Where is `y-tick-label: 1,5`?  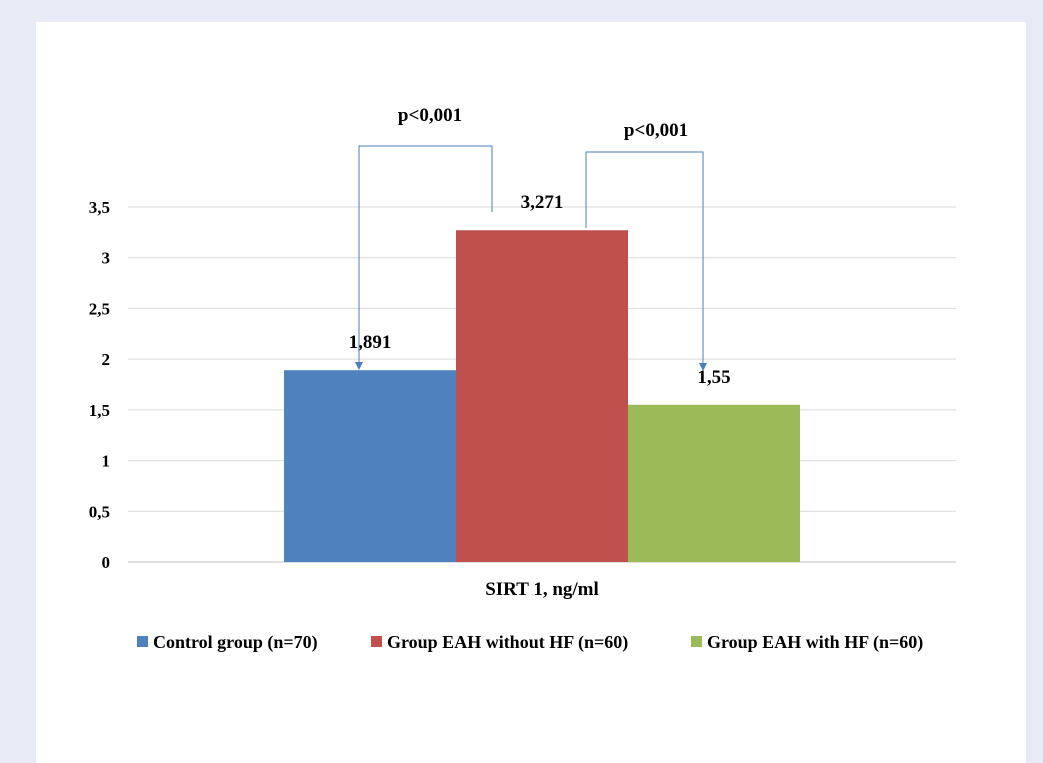
y-tick-label: 1,5 is located at coordinates (99, 410).